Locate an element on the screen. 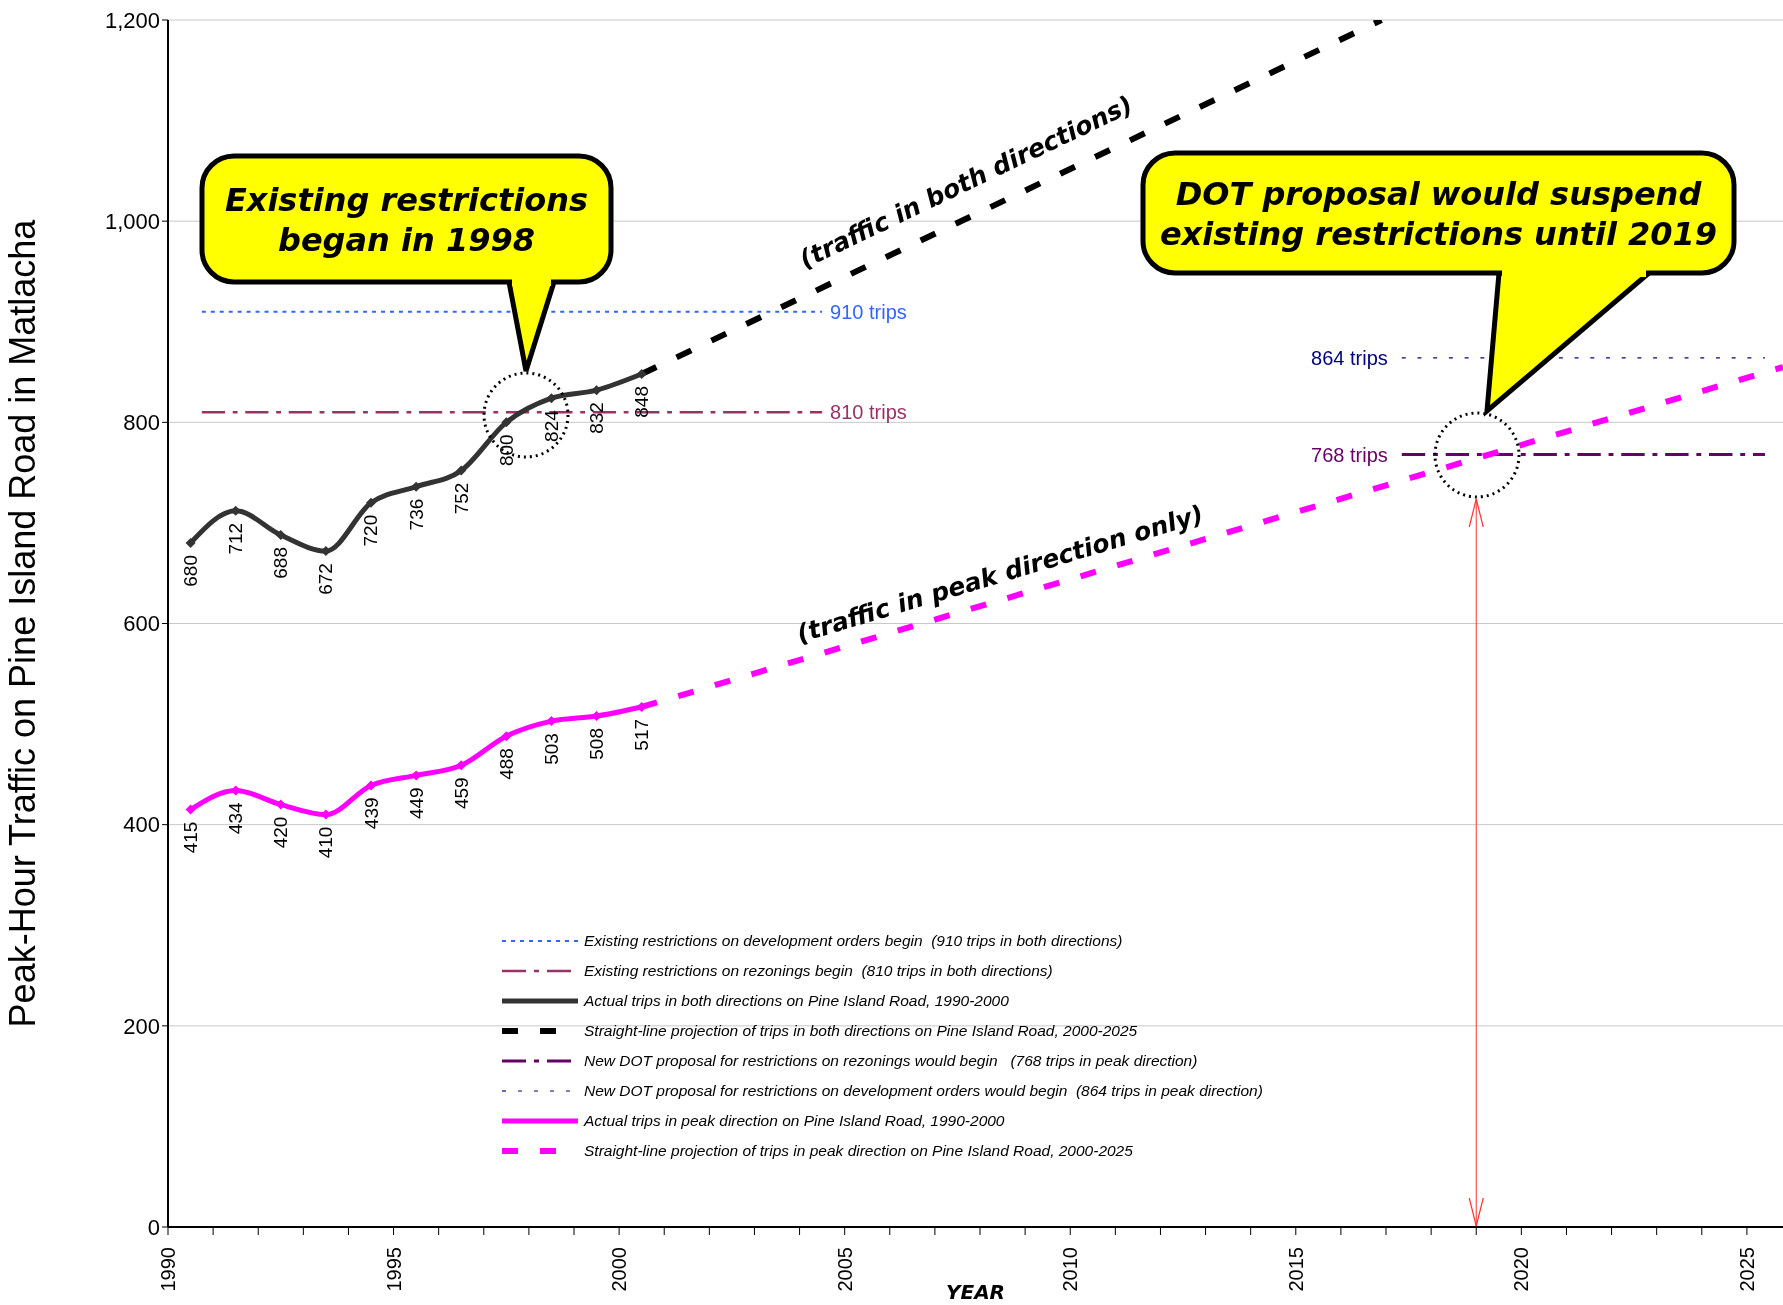 The image size is (1783, 1305). legend-label: Actual trips in both directions on Pine Island Road, 1990-2000 is located at coordinates (796, 1001).